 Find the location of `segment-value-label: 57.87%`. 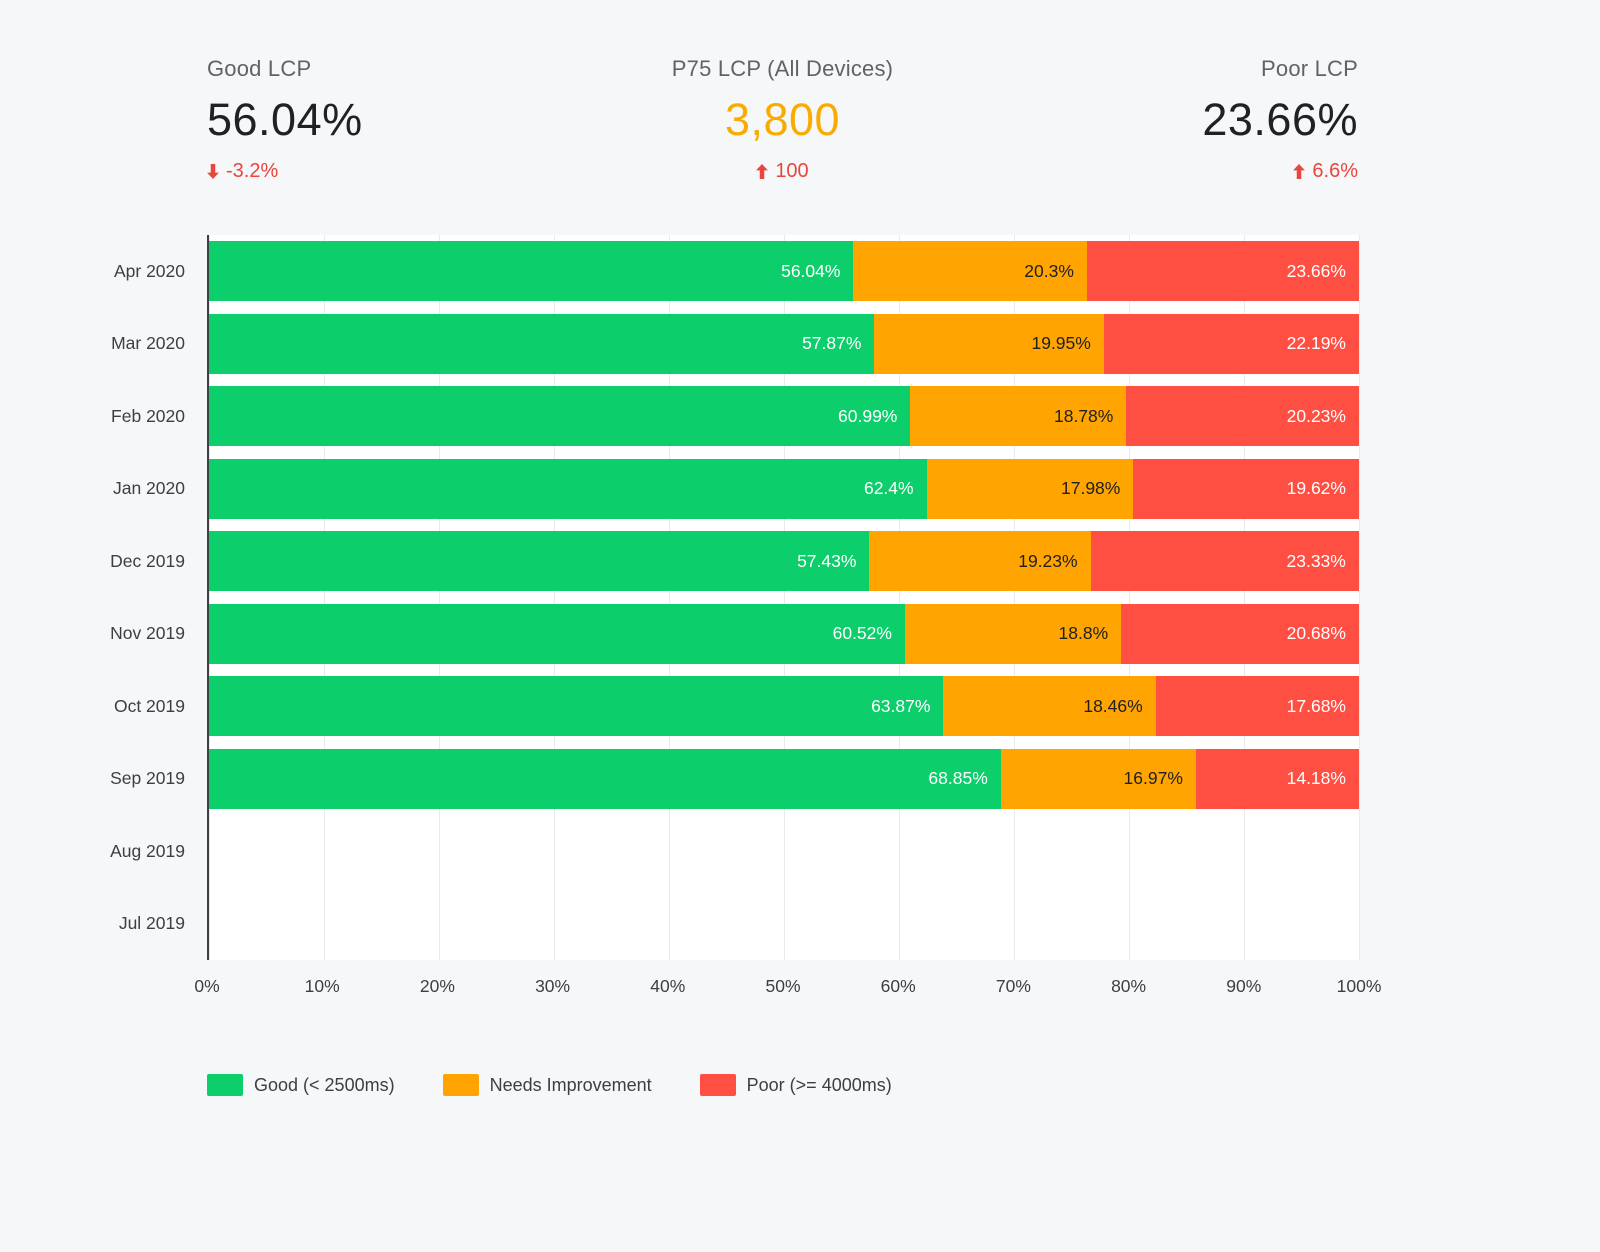

segment-value-label: 57.87% is located at coordinates (832, 343).